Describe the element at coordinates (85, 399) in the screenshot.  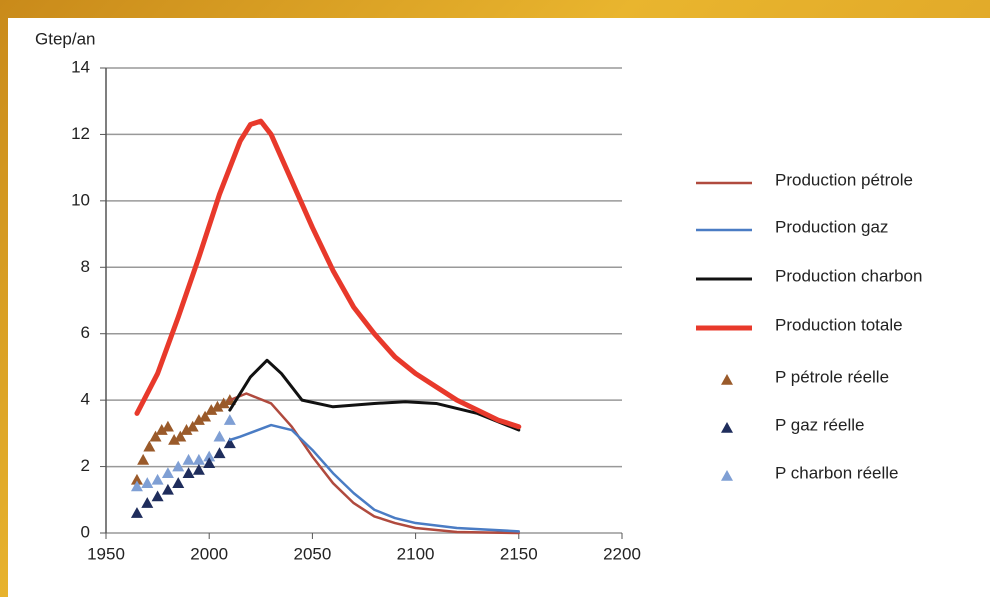
I see `y-tick-label: 4` at that location.